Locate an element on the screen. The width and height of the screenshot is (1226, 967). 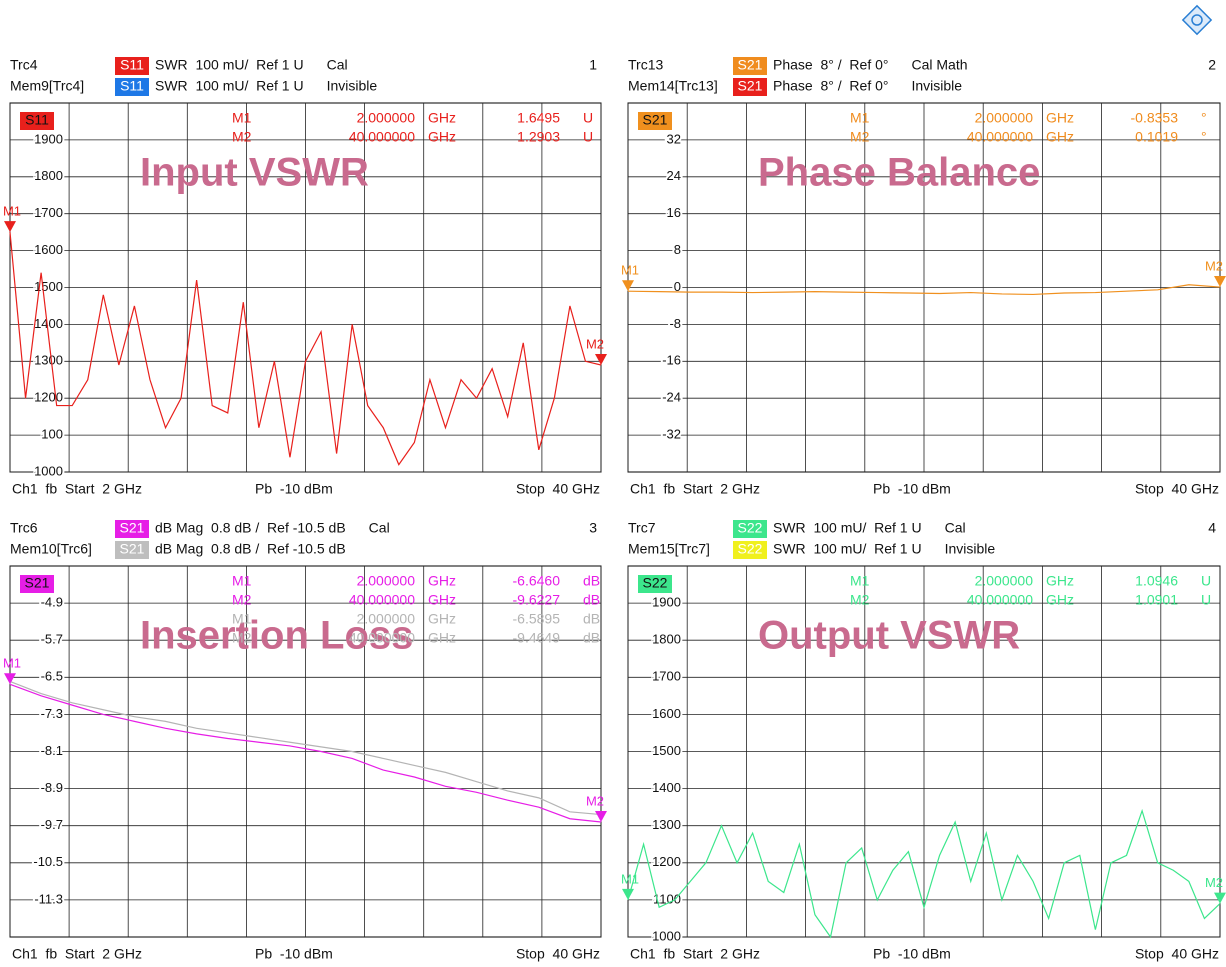
marker-response: 0.1019 is located at coordinates (1156, 137).